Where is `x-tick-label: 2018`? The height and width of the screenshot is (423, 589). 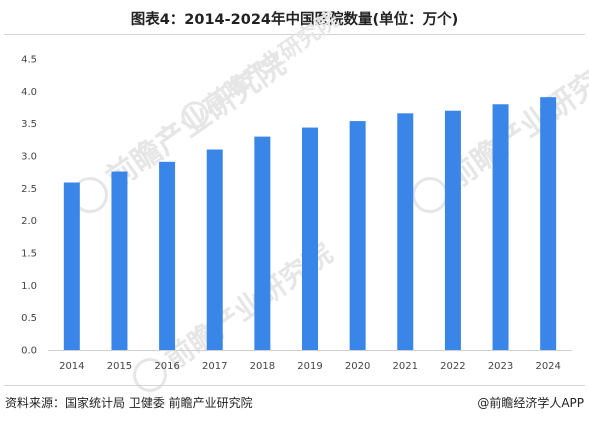 x-tick-label: 2018 is located at coordinates (262, 366).